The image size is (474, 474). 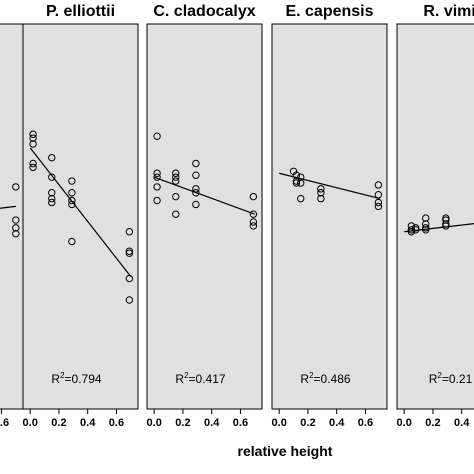 What do you see at coordinates (76, 378) in the screenshot?
I see `panel-1-r2-label: R2=0.794` at bounding box center [76, 378].